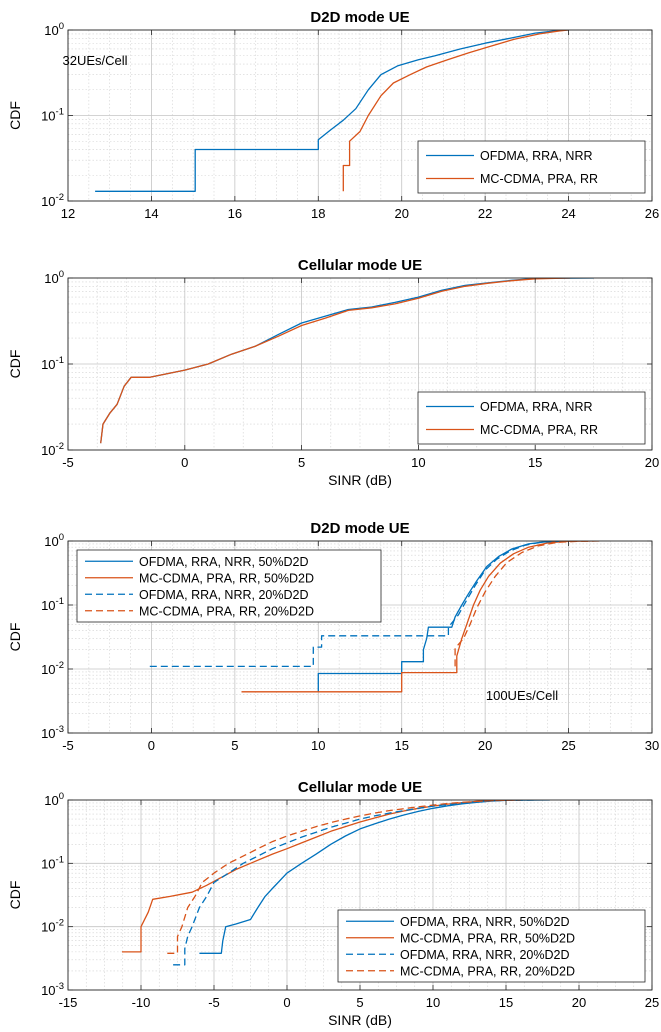 The height and width of the screenshot is (1032, 661). I want to click on x-tick-label: 22, so click(485, 213).